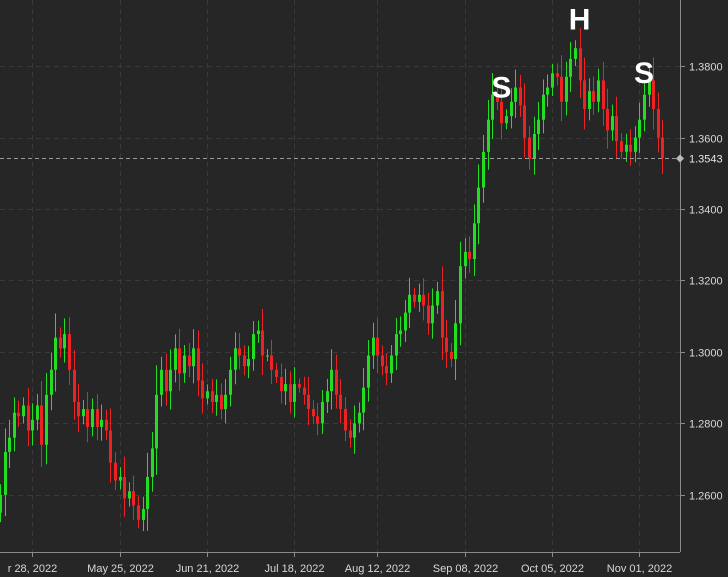 The width and height of the screenshot is (728, 577). What do you see at coordinates (706, 140) in the screenshot?
I see `y-tick-label: 1.3600` at bounding box center [706, 140].